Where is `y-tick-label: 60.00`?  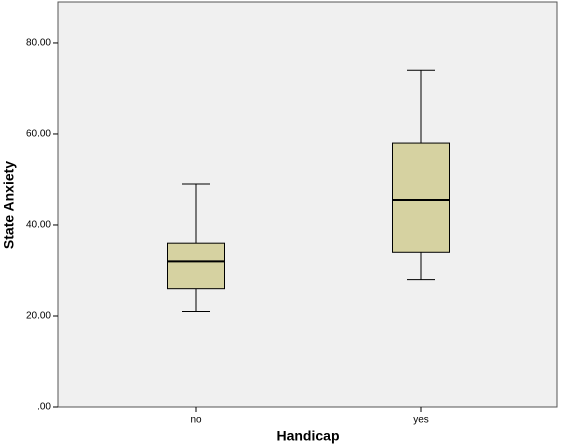 y-tick-label: 60.00 is located at coordinates (38, 134).